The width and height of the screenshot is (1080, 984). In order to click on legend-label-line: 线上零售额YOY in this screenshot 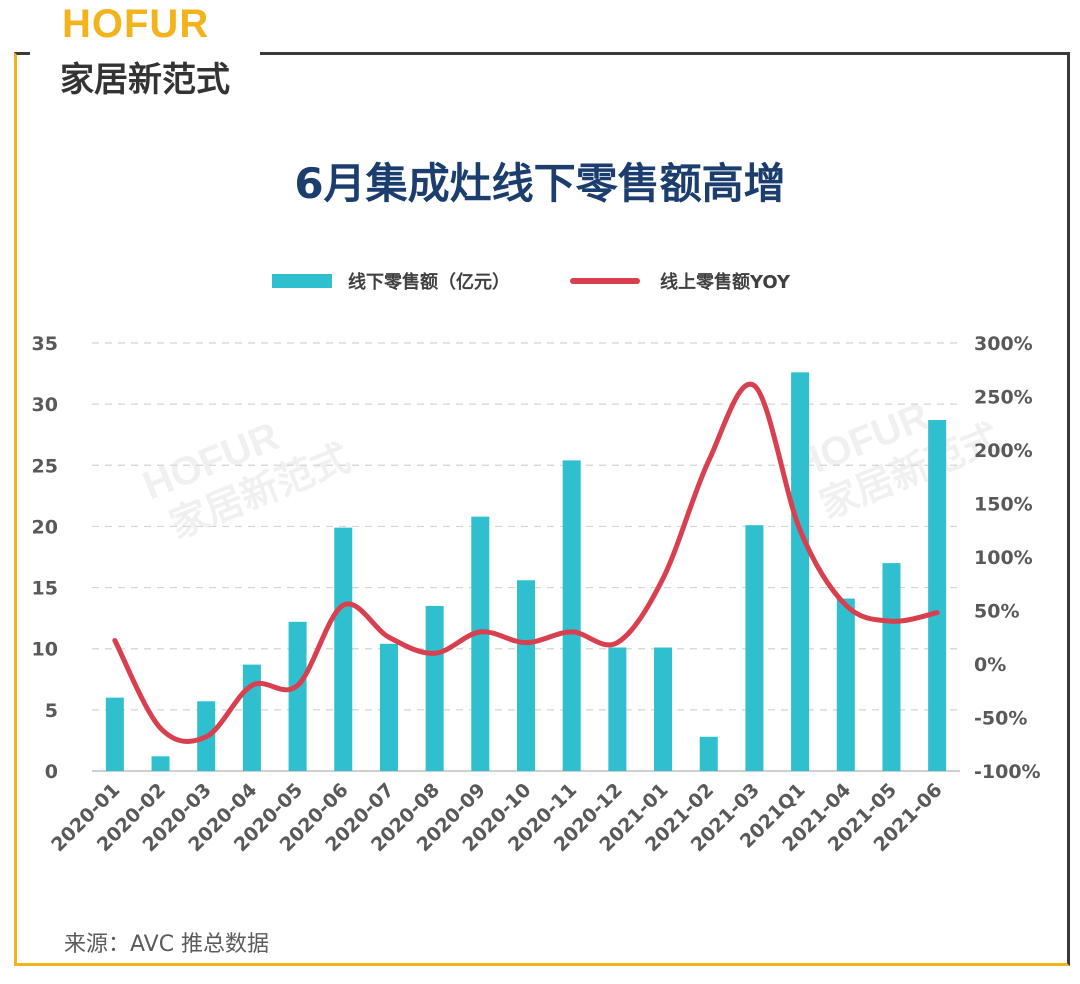, I will do `click(725, 282)`.